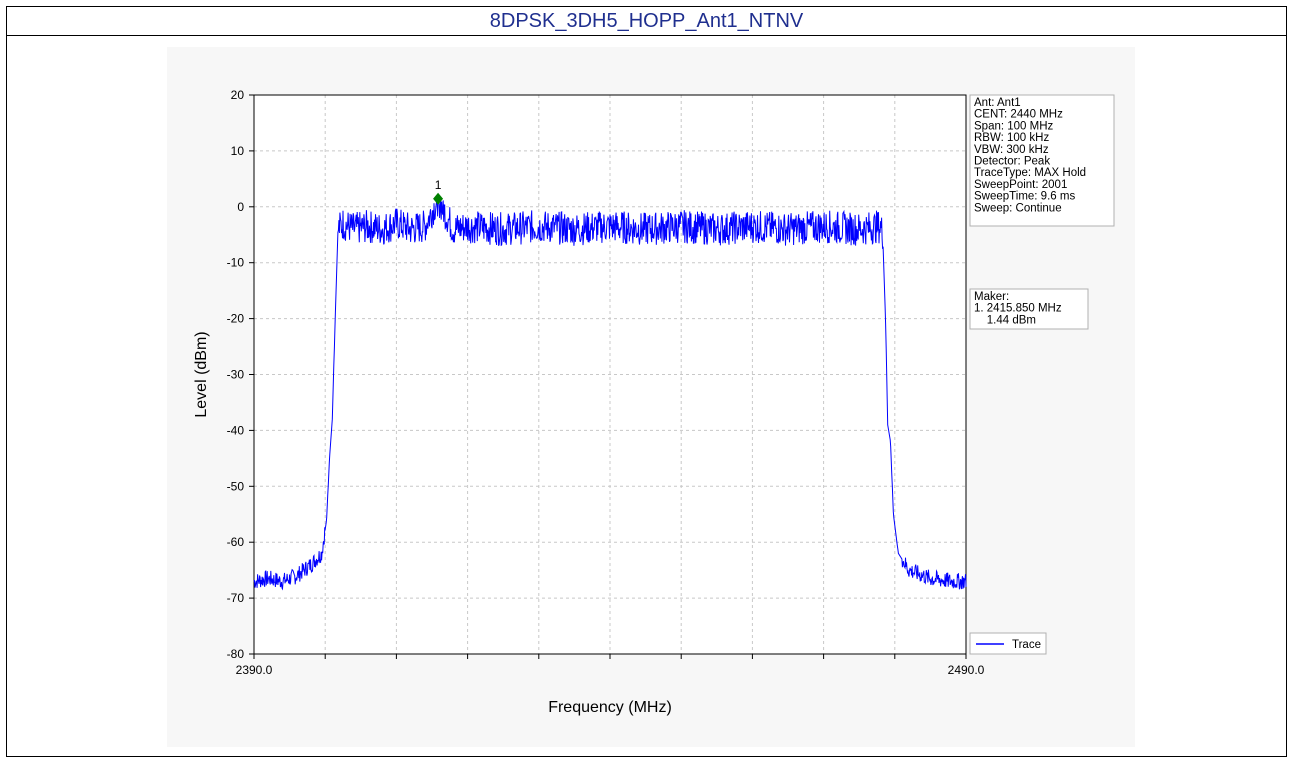  I want to click on marker-diamond, so click(438, 198).